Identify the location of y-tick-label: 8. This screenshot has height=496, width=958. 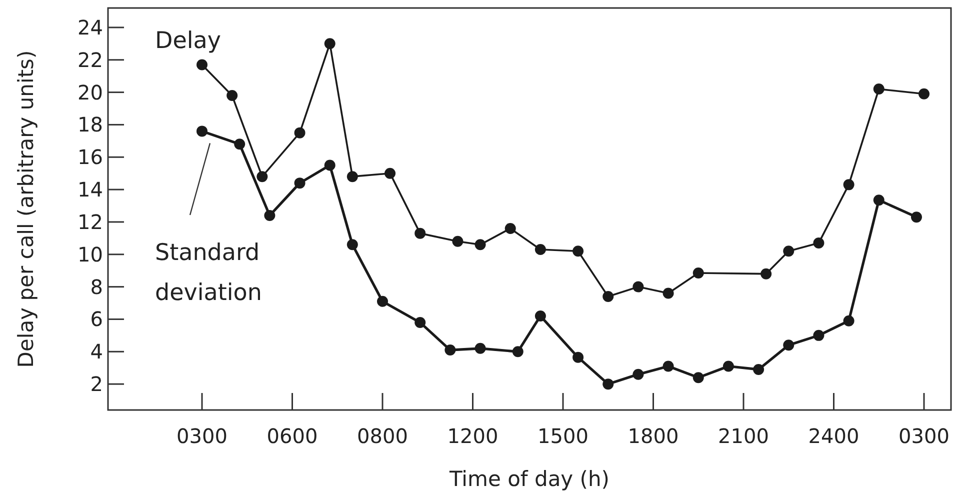
(96, 286).